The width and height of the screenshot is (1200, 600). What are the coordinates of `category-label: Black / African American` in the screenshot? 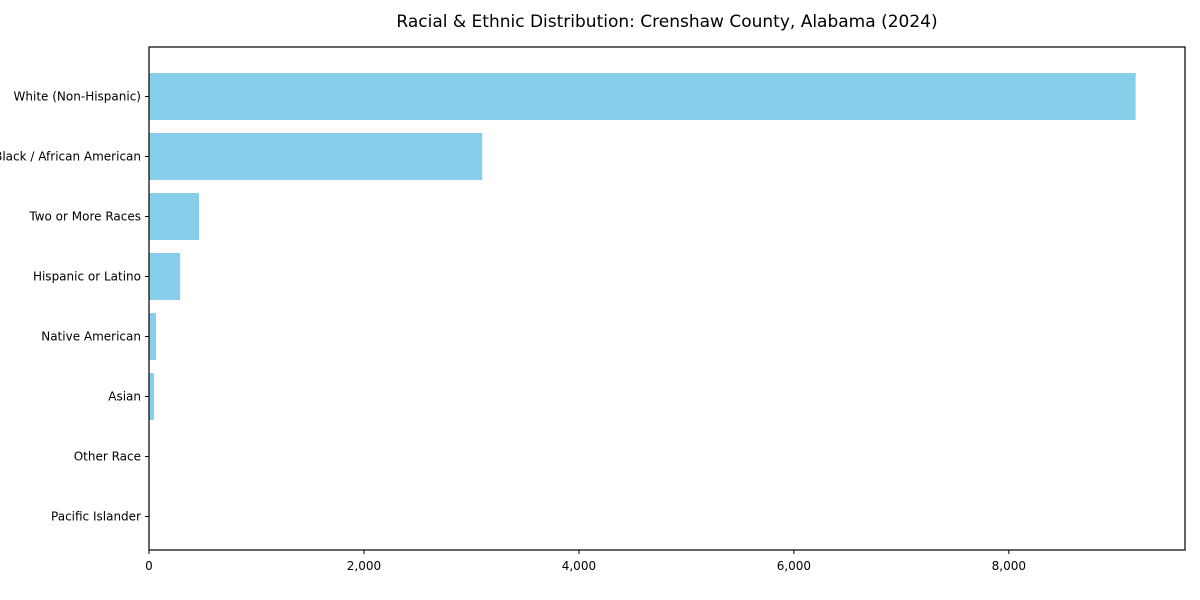 It's located at (70, 157).